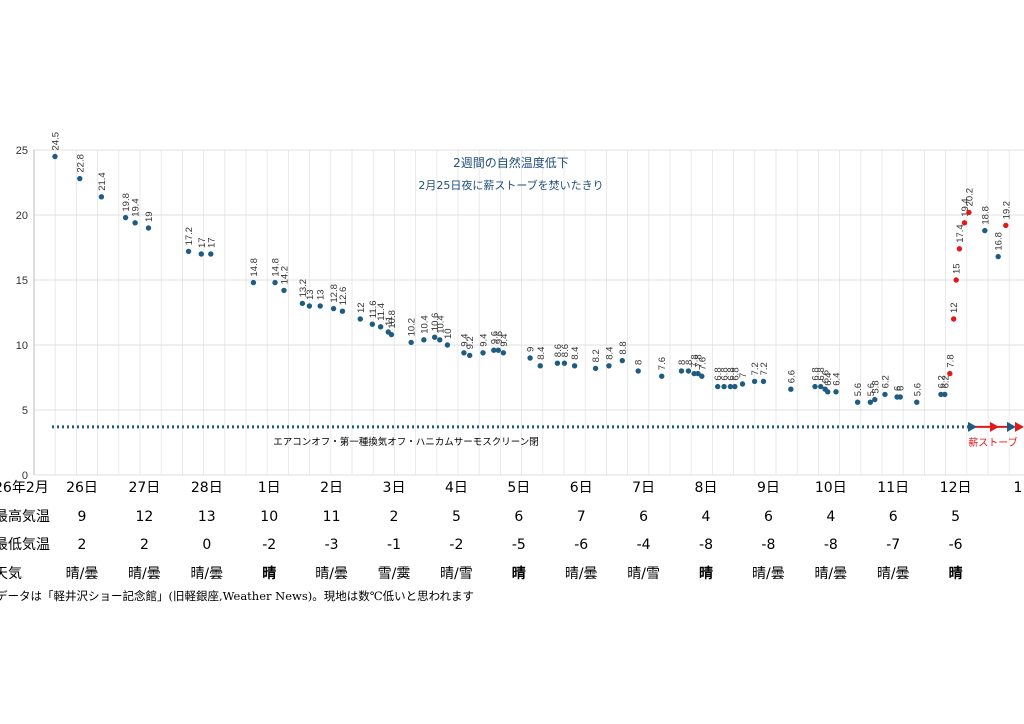 This screenshot has width=1024, height=724. What do you see at coordinates (22, 281) in the screenshot?
I see `y-tick-label: 15` at bounding box center [22, 281].